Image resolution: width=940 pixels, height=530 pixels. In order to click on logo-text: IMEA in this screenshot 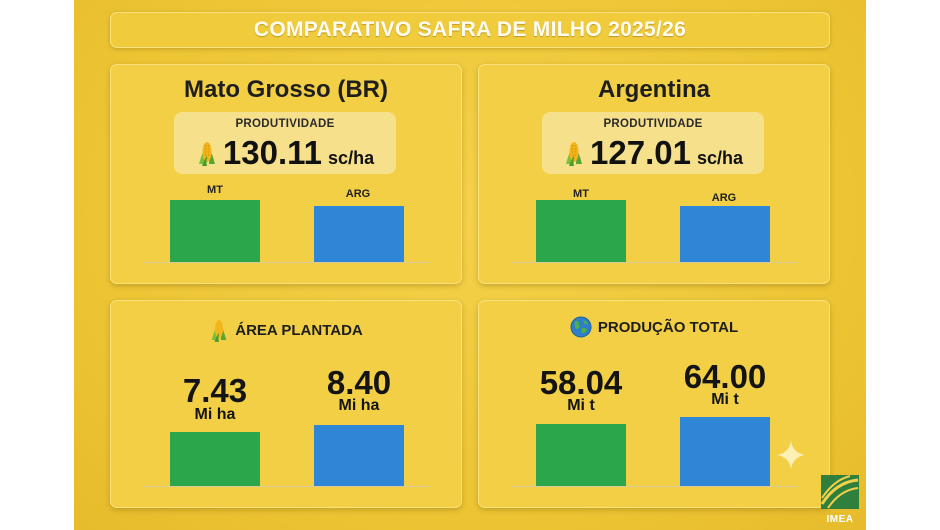, I will do `click(840, 519)`.